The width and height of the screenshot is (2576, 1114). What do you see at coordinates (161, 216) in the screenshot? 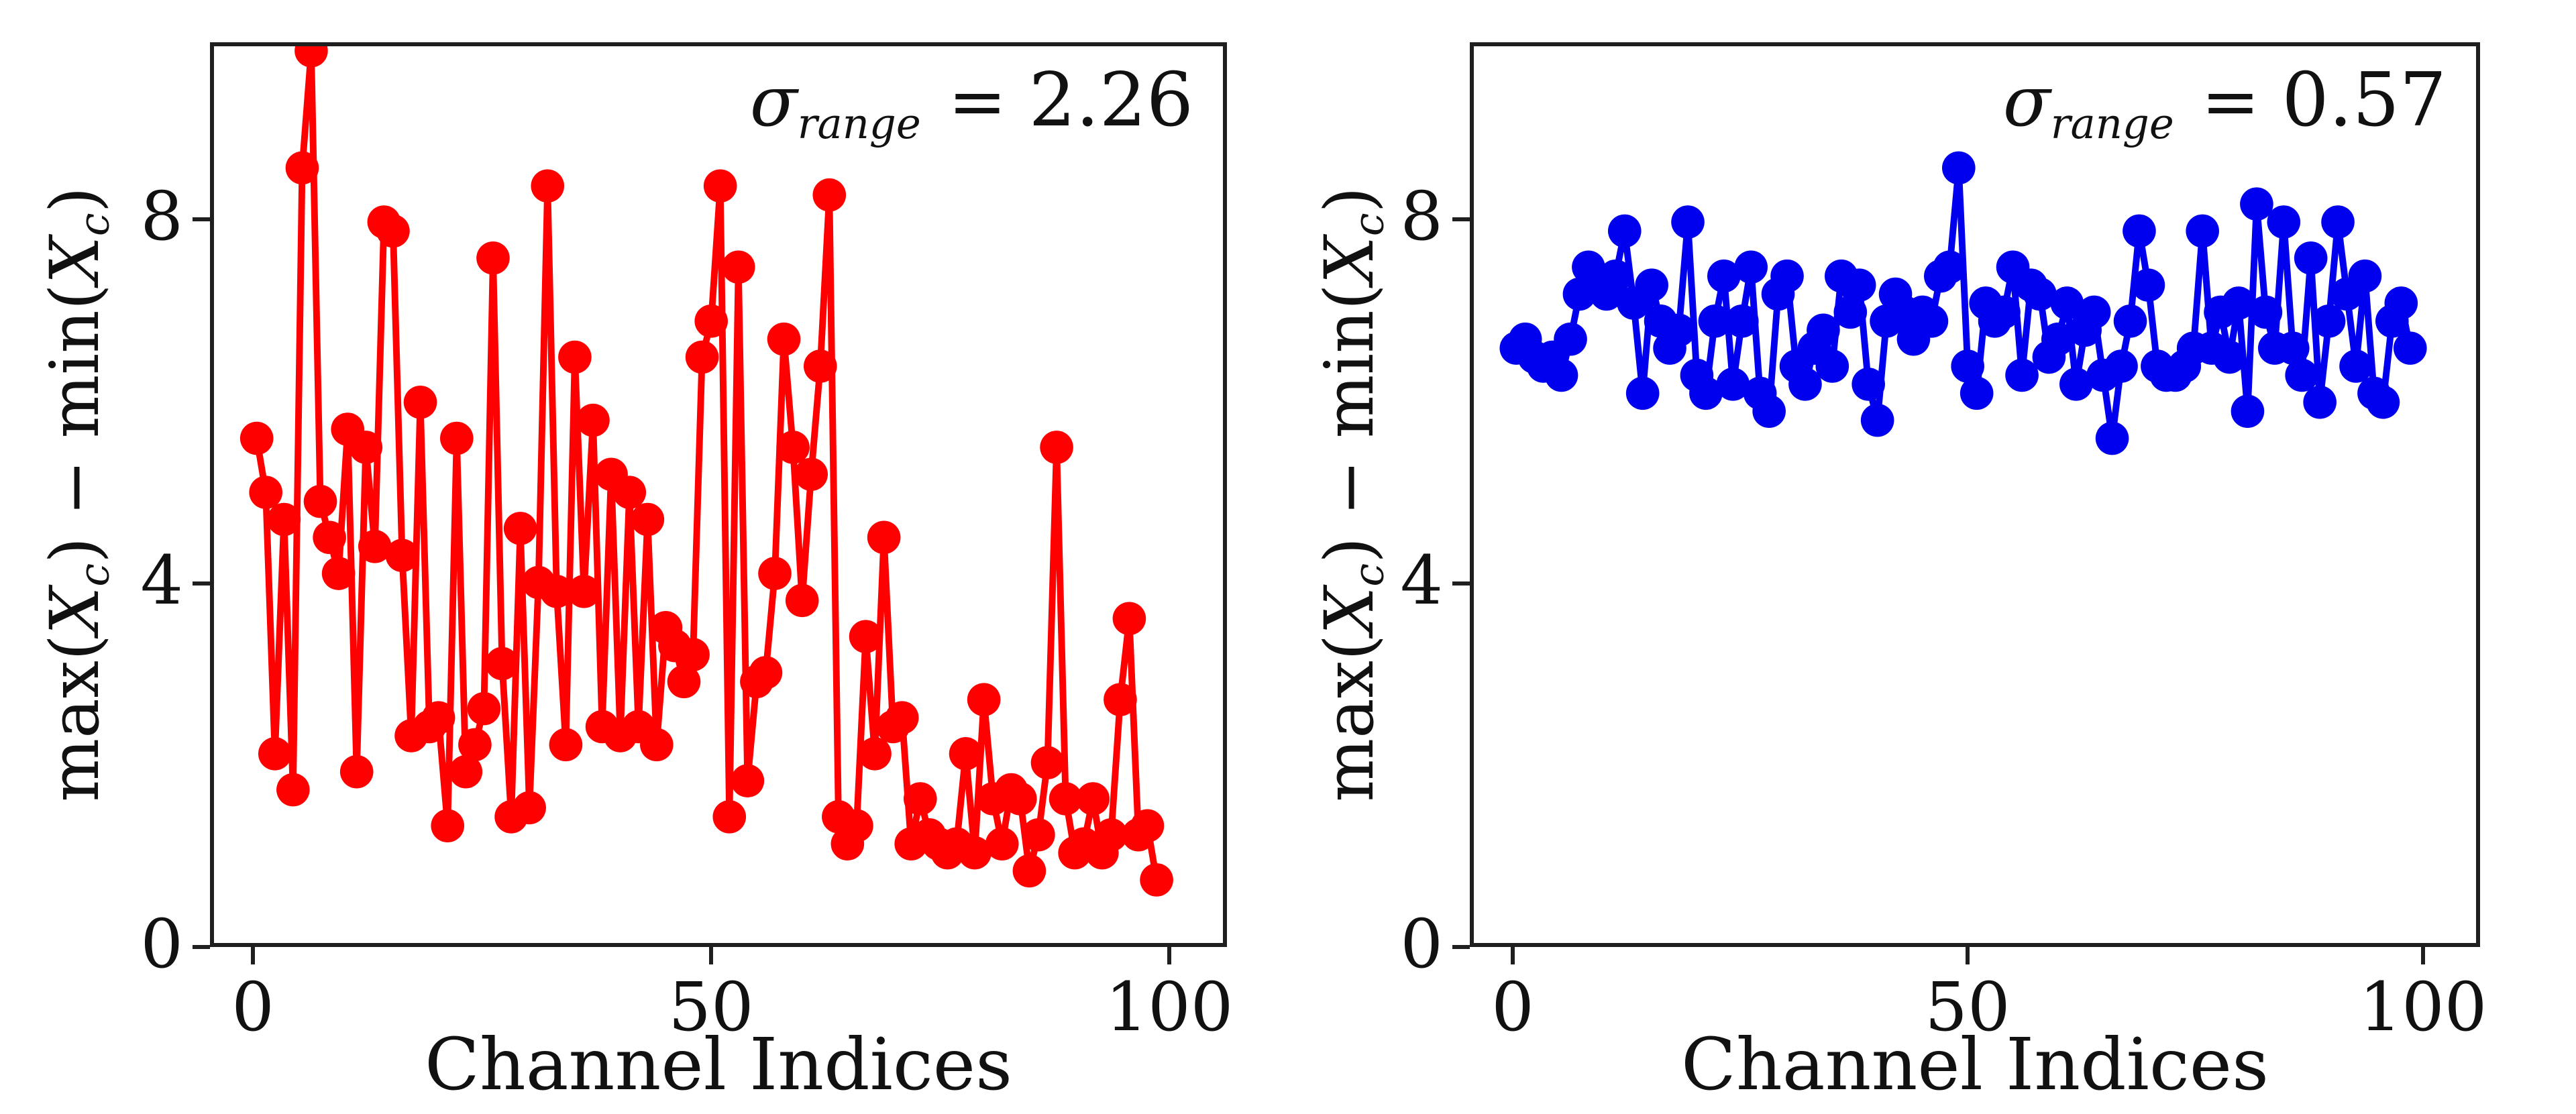
I see `y-tick-label: 8` at bounding box center [161, 216].